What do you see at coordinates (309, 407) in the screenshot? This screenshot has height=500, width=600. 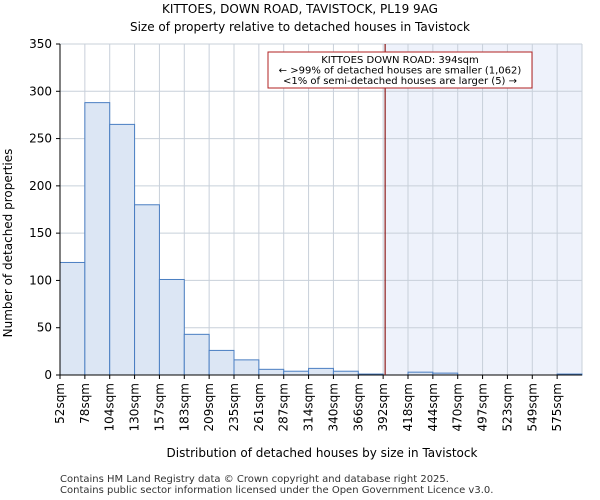 I see `x-tick-label: 314sqm` at bounding box center [309, 407].